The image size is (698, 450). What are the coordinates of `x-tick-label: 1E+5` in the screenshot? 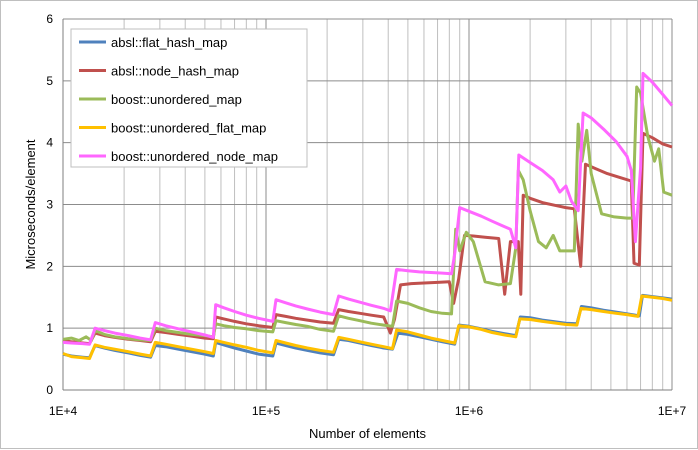 It's located at (266, 411).